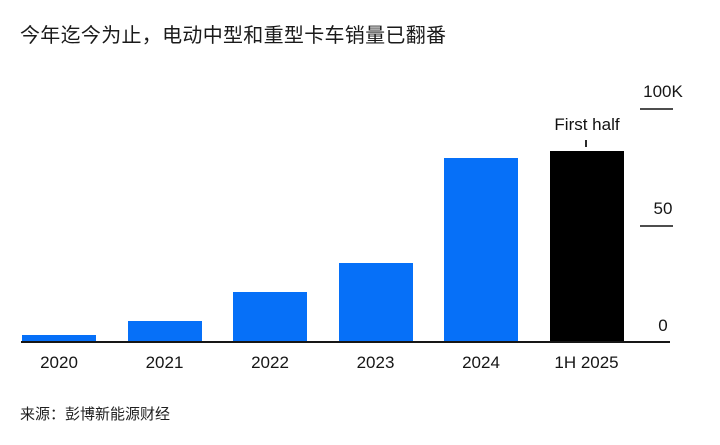 Image resolution: width=720 pixels, height=445 pixels. I want to click on x-label-2020: 2020, so click(59, 362).